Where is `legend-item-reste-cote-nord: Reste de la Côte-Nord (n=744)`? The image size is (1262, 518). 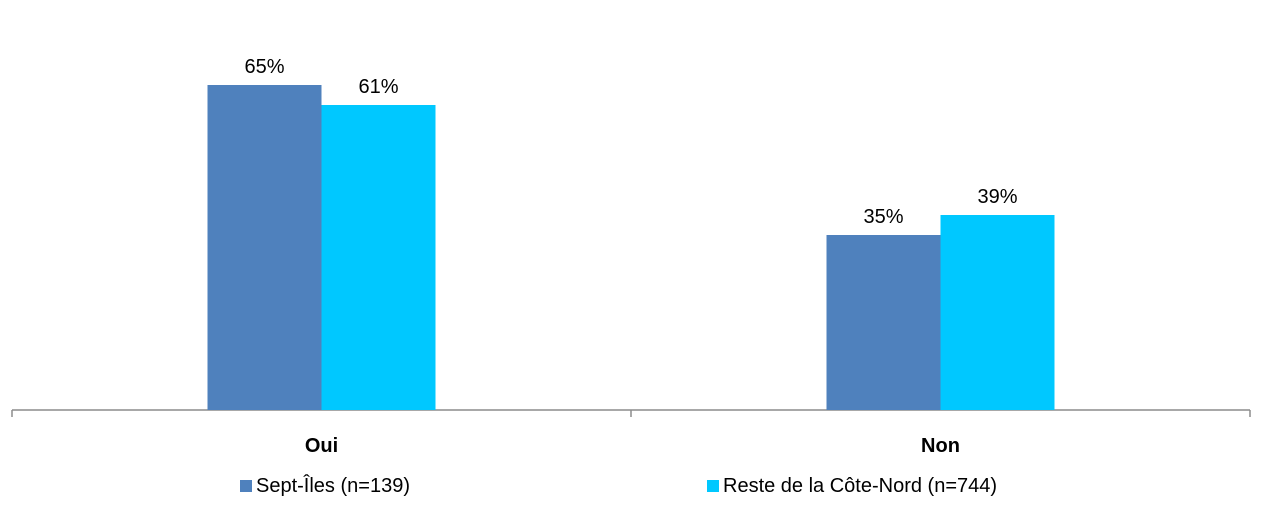
legend-item-reste-cote-nord: Reste de la Côte-Nord (n=744) is located at coordinates (852, 486).